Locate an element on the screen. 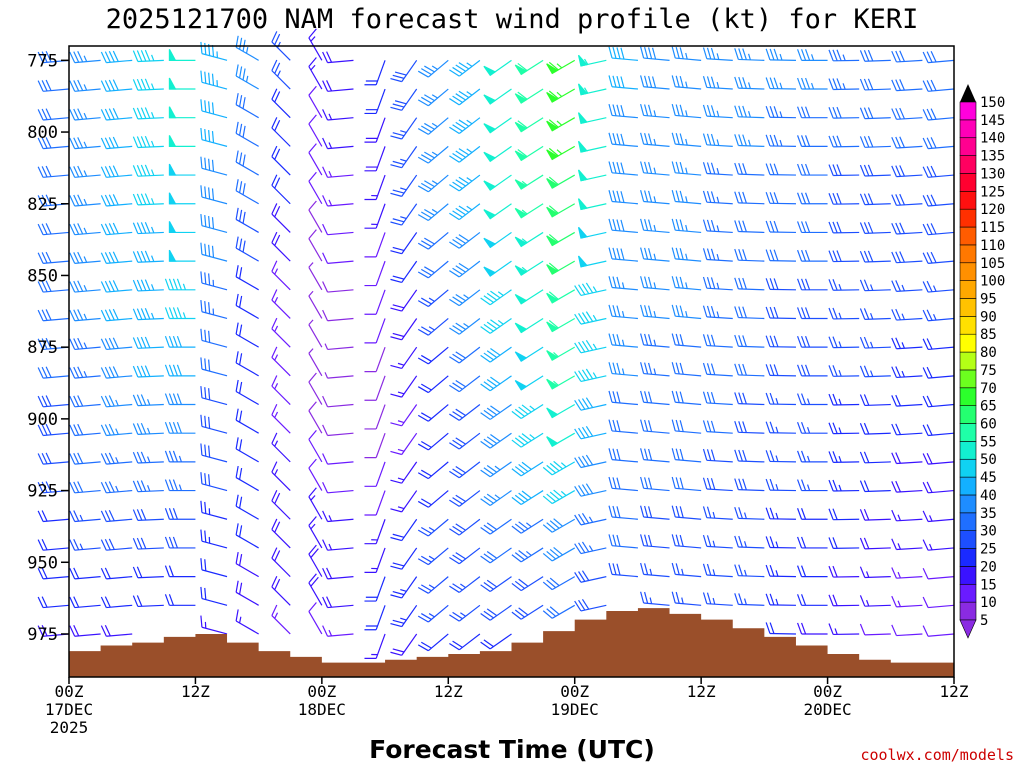 The height and width of the screenshot is (768, 1024). credit-link: coolwx.com/models is located at coordinates (937, 755).